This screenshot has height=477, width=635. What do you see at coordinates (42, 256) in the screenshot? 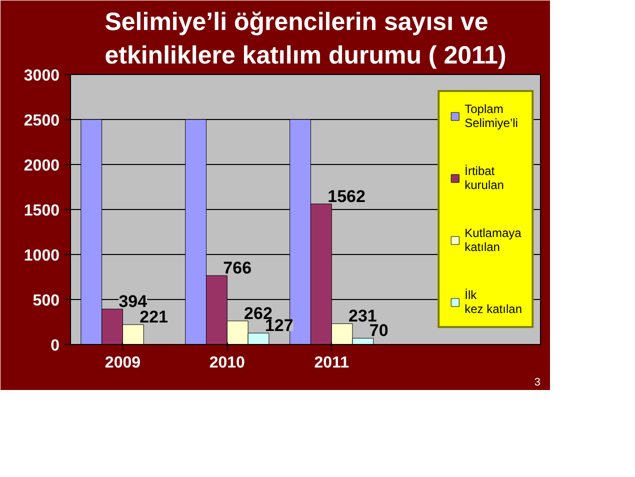
I see `y-tick-label: 1000` at bounding box center [42, 256].